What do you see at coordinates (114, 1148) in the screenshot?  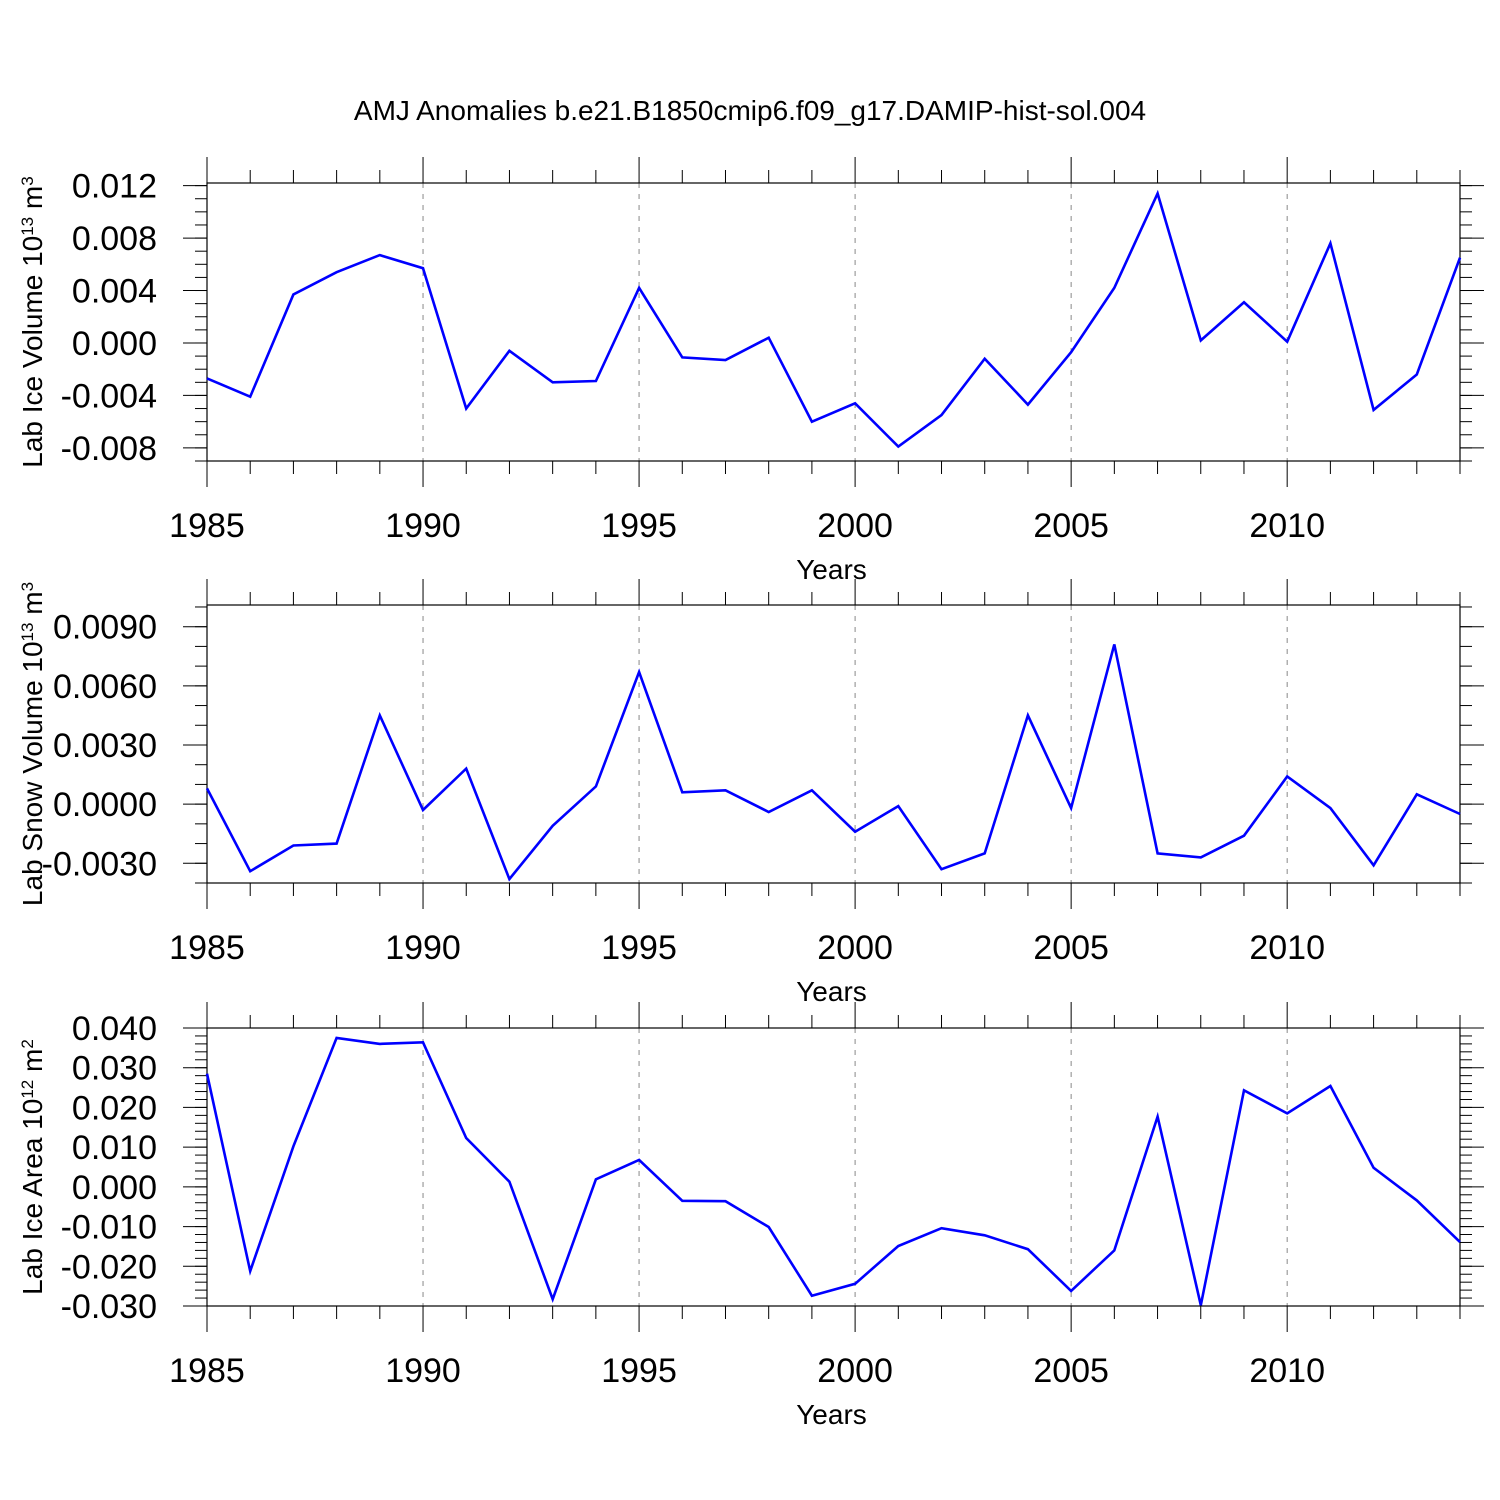 I see `y-tick-label: 0.010` at bounding box center [114, 1148].